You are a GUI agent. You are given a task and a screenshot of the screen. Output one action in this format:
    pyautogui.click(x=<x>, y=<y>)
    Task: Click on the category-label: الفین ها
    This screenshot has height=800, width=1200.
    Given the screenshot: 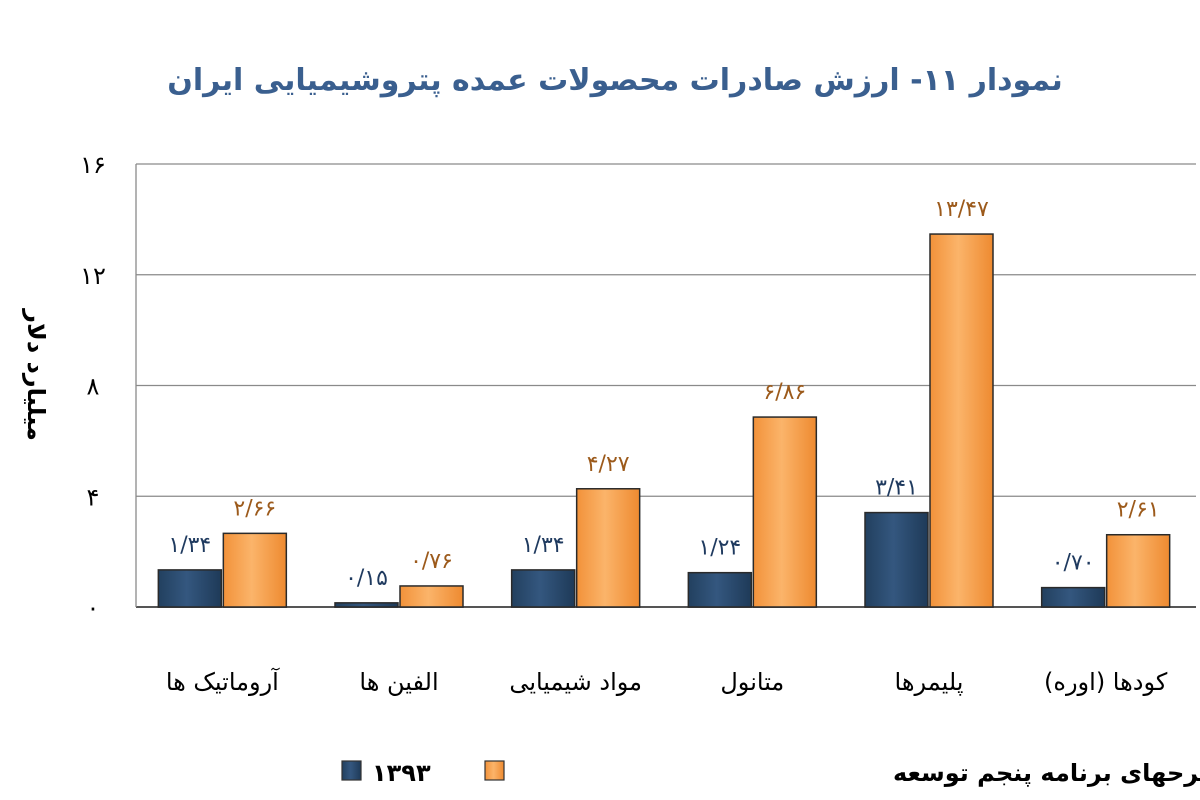 What is the action you would take?
    pyautogui.click(x=398, y=682)
    